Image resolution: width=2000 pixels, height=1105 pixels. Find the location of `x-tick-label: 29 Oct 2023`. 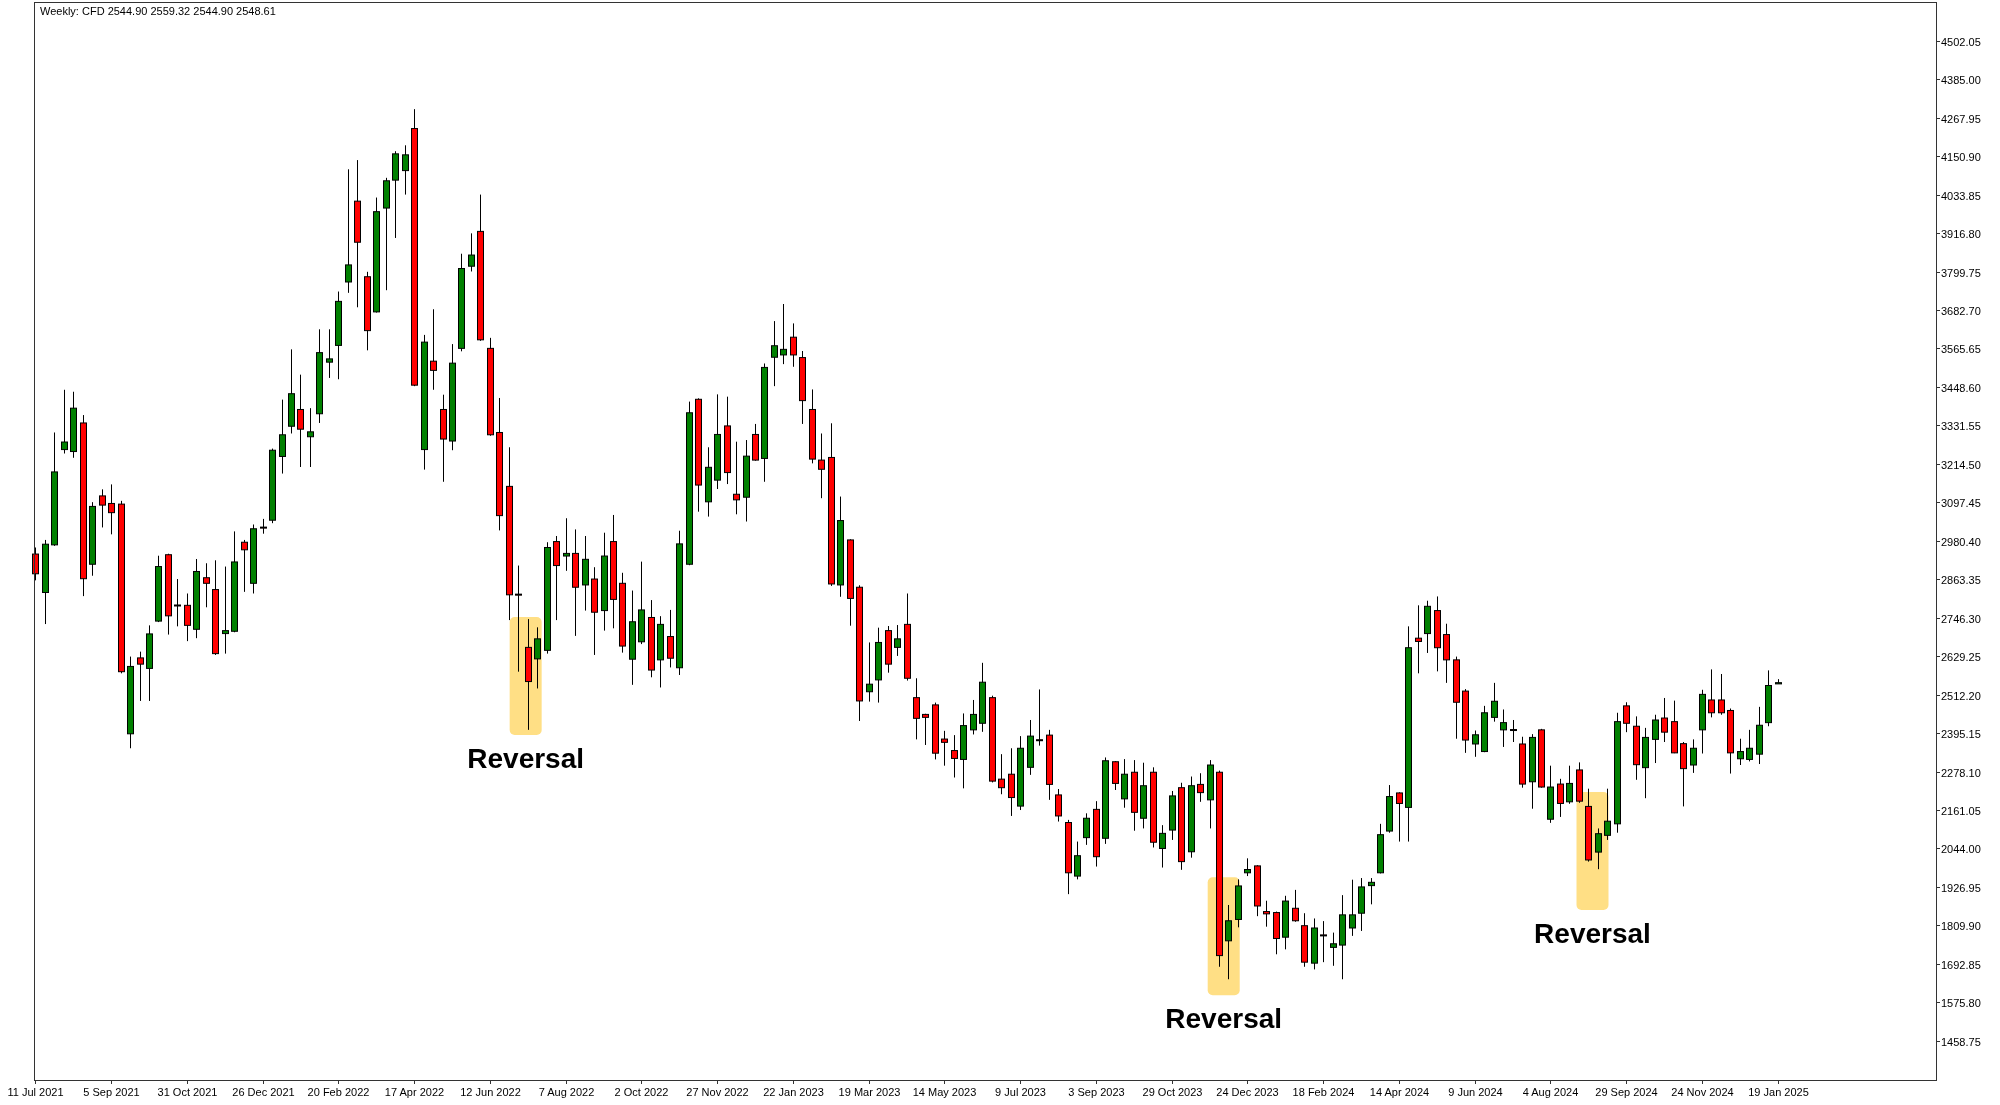

x-tick-label: 29 Oct 2023 is located at coordinates (1172, 1092).